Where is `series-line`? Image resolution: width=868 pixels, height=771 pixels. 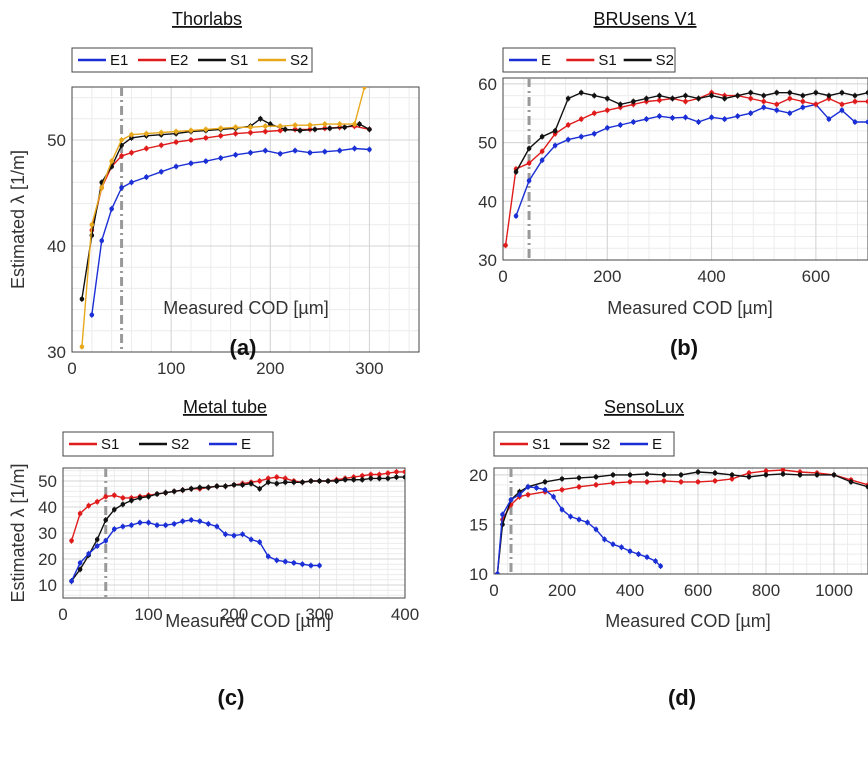 series-line is located at coordinates (691, 132).